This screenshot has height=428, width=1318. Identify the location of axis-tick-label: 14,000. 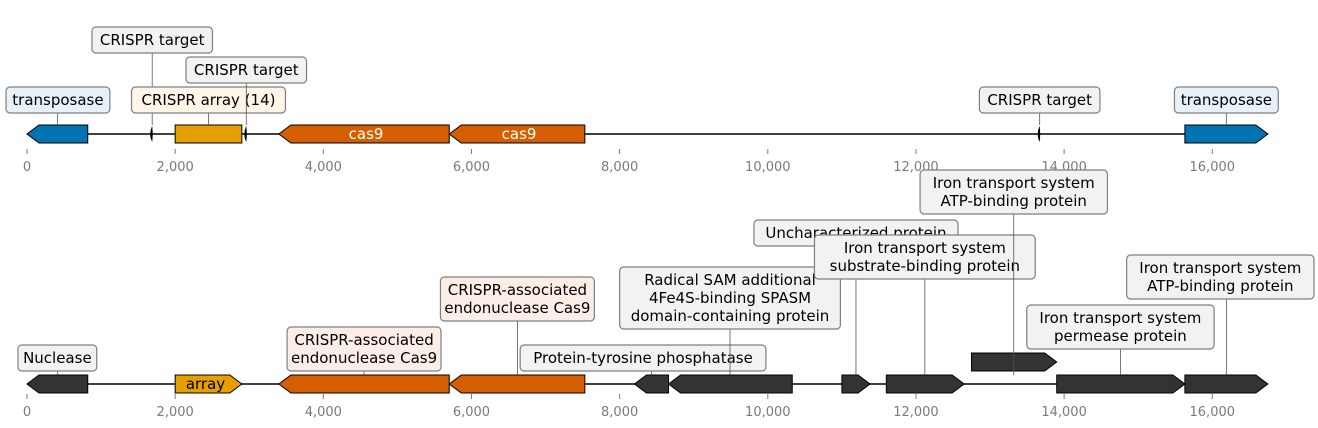
(1064, 412).